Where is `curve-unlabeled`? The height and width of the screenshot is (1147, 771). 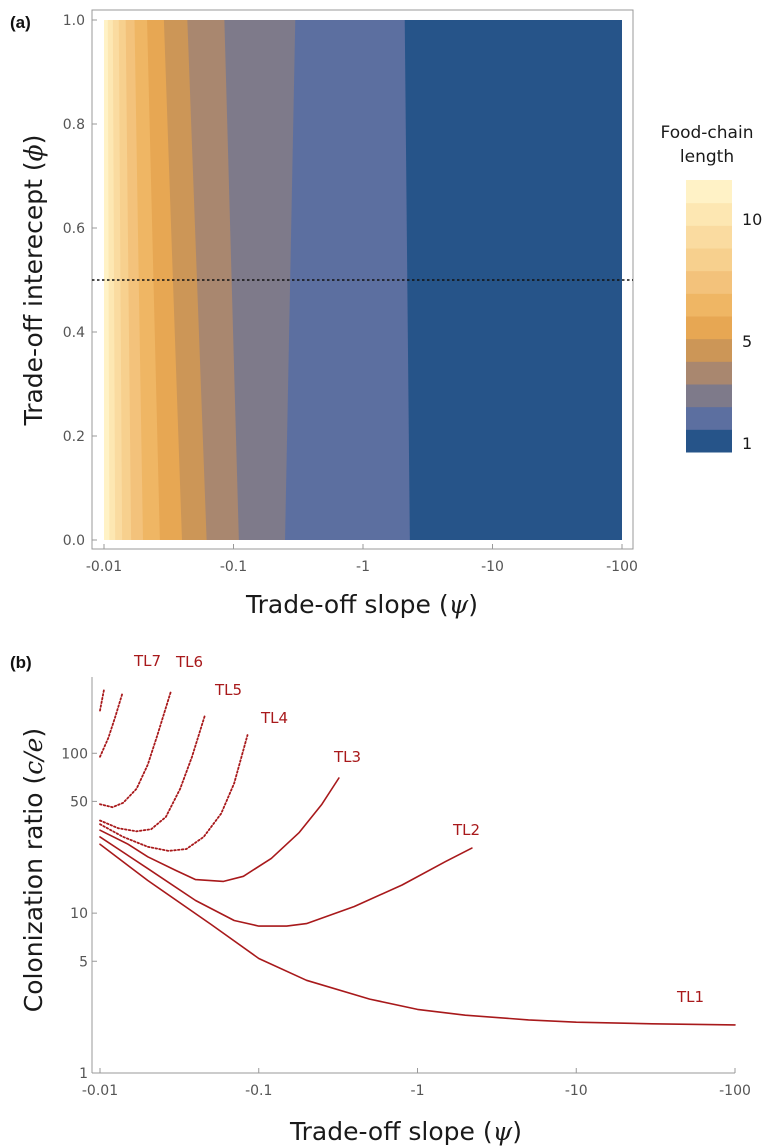
curve-unlabeled is located at coordinates (102, 700).